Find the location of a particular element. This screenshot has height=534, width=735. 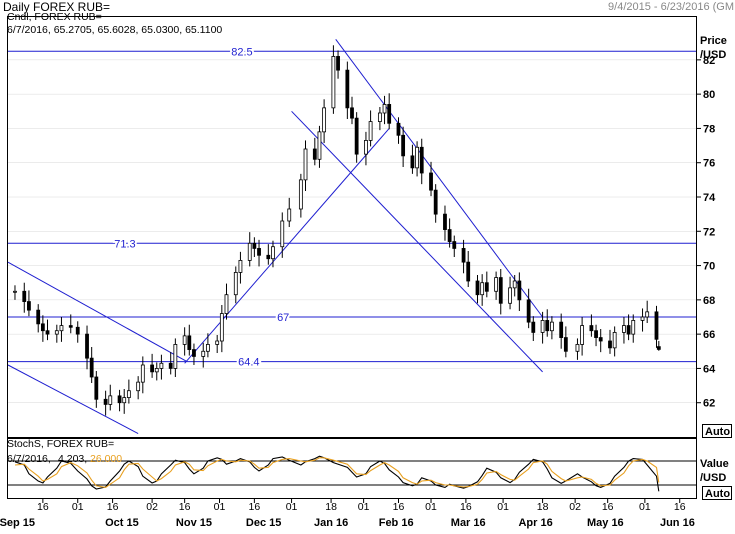

price-auto-button: Auto is located at coordinates (717, 431).